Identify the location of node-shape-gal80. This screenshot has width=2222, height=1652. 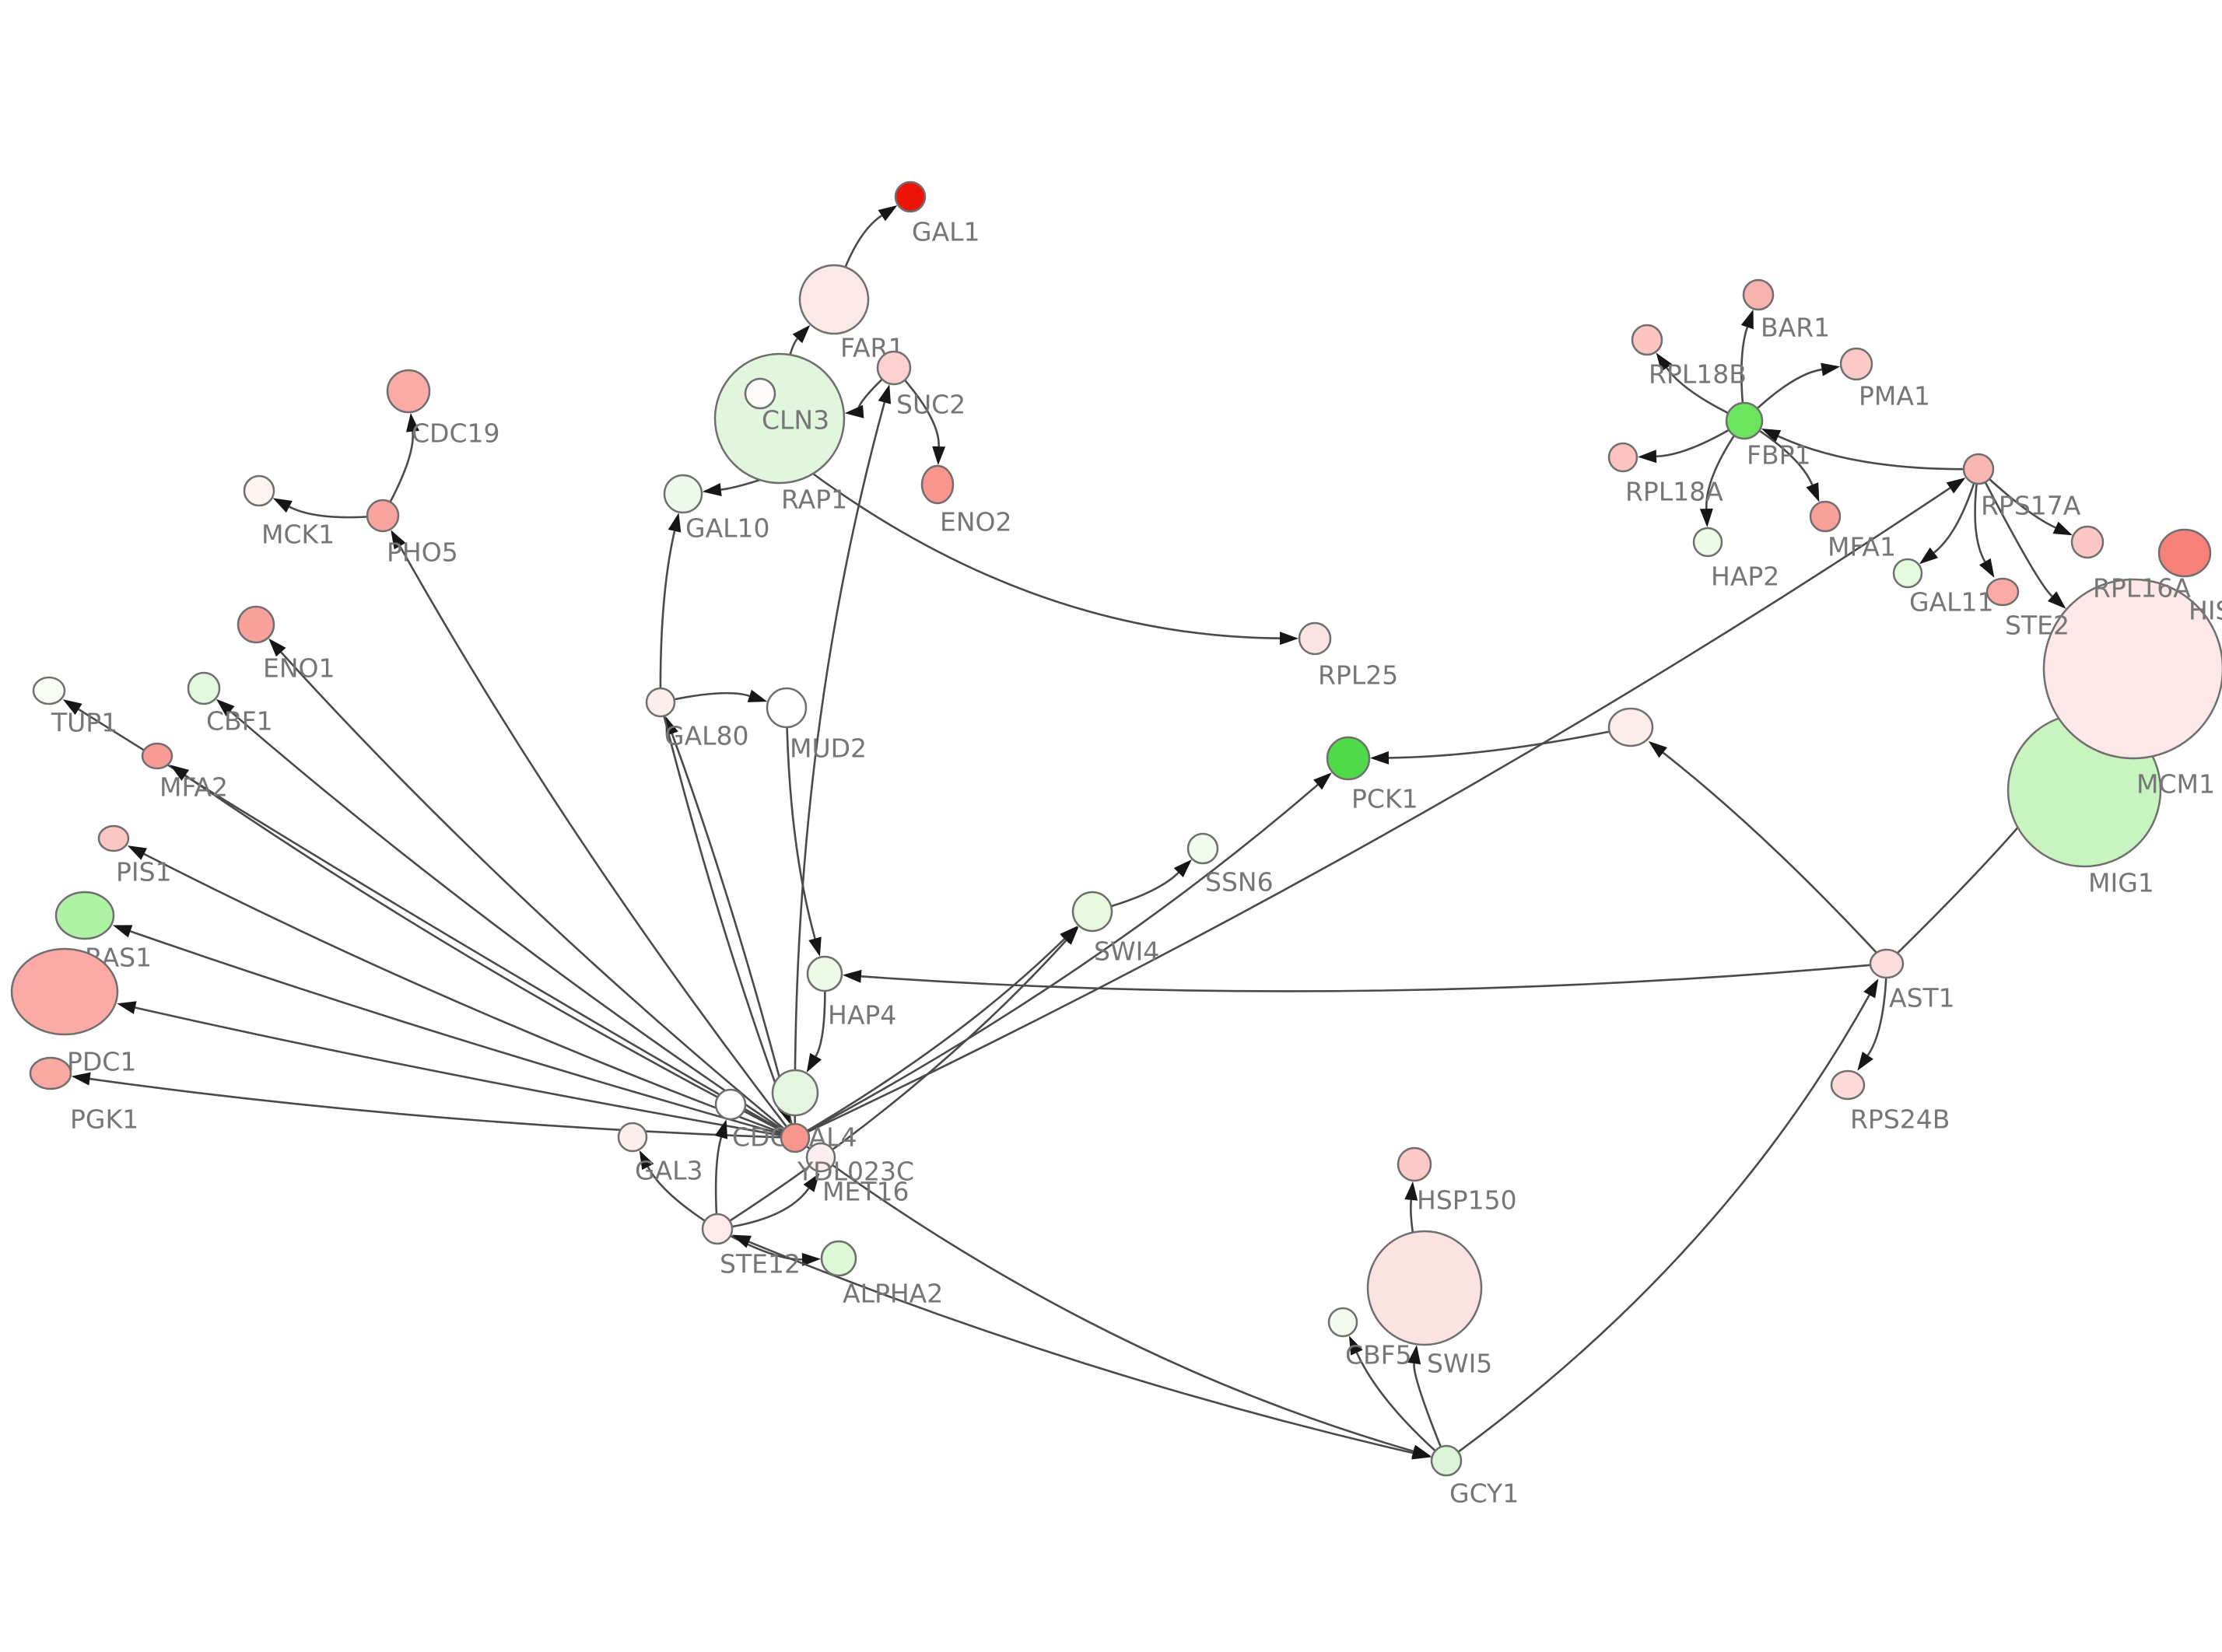
(660, 703).